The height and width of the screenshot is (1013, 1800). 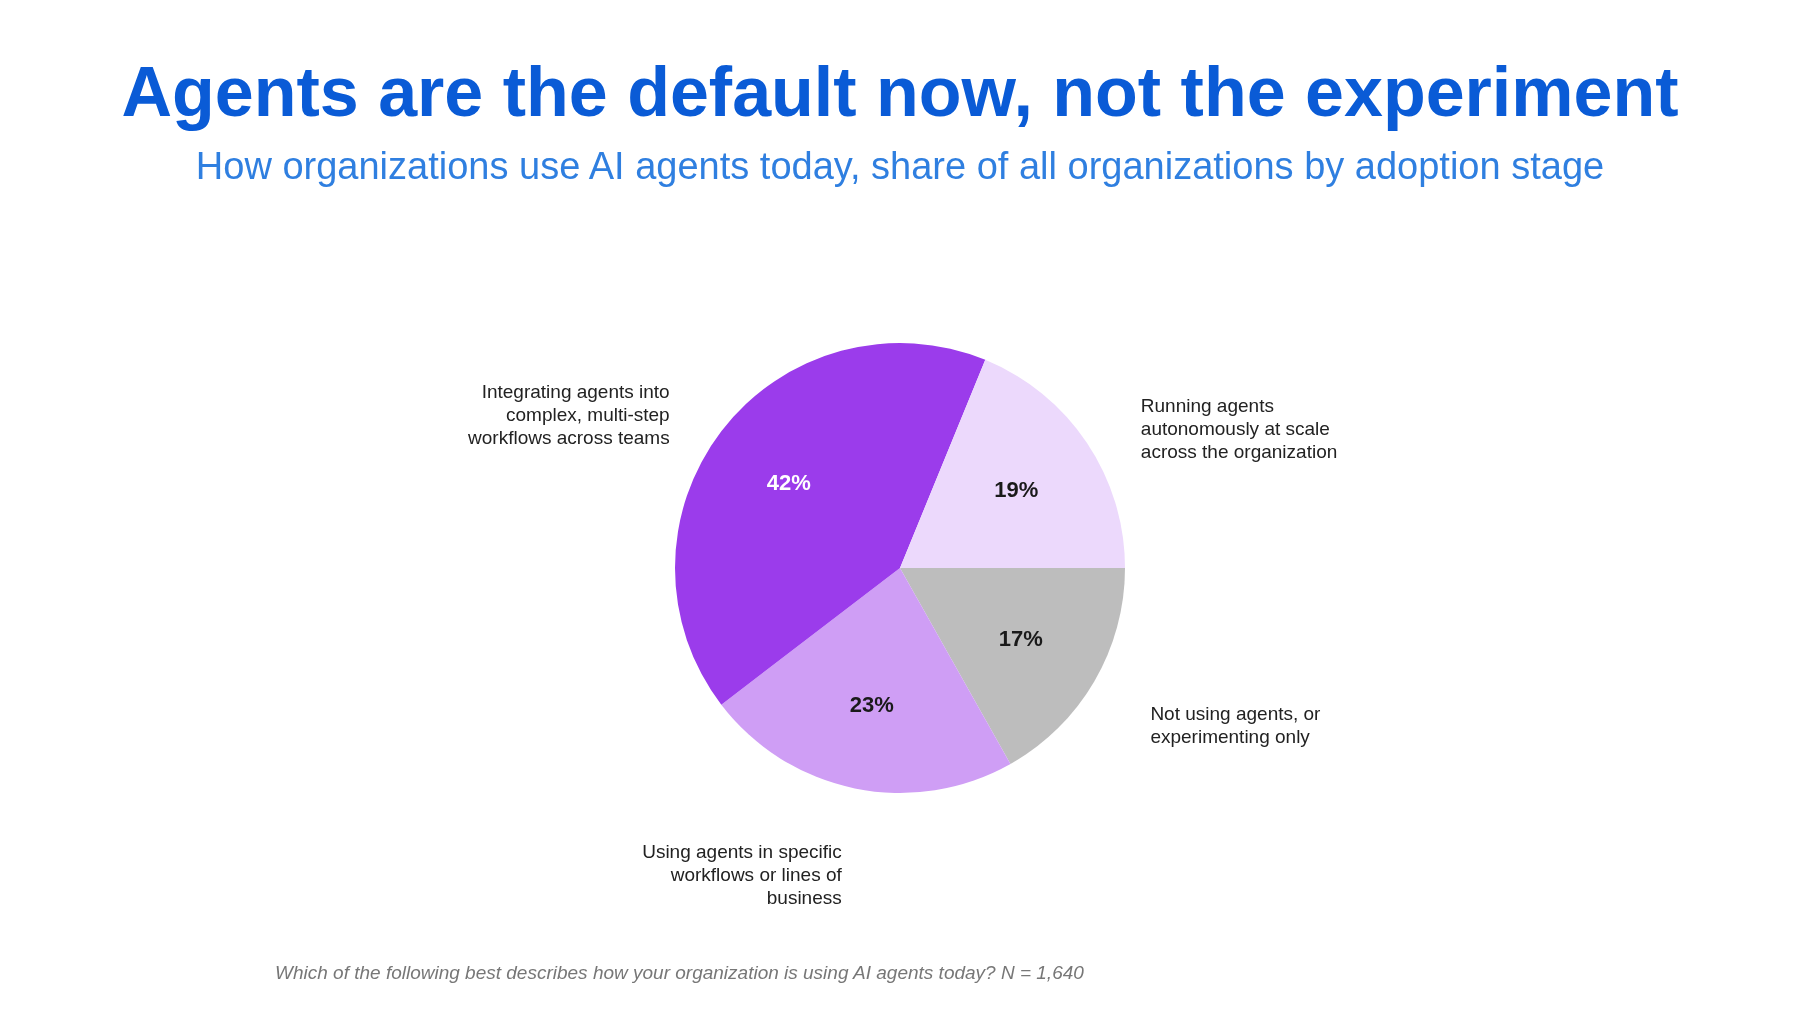 What do you see at coordinates (1016, 489) in the screenshot?
I see `data-label: 19%` at bounding box center [1016, 489].